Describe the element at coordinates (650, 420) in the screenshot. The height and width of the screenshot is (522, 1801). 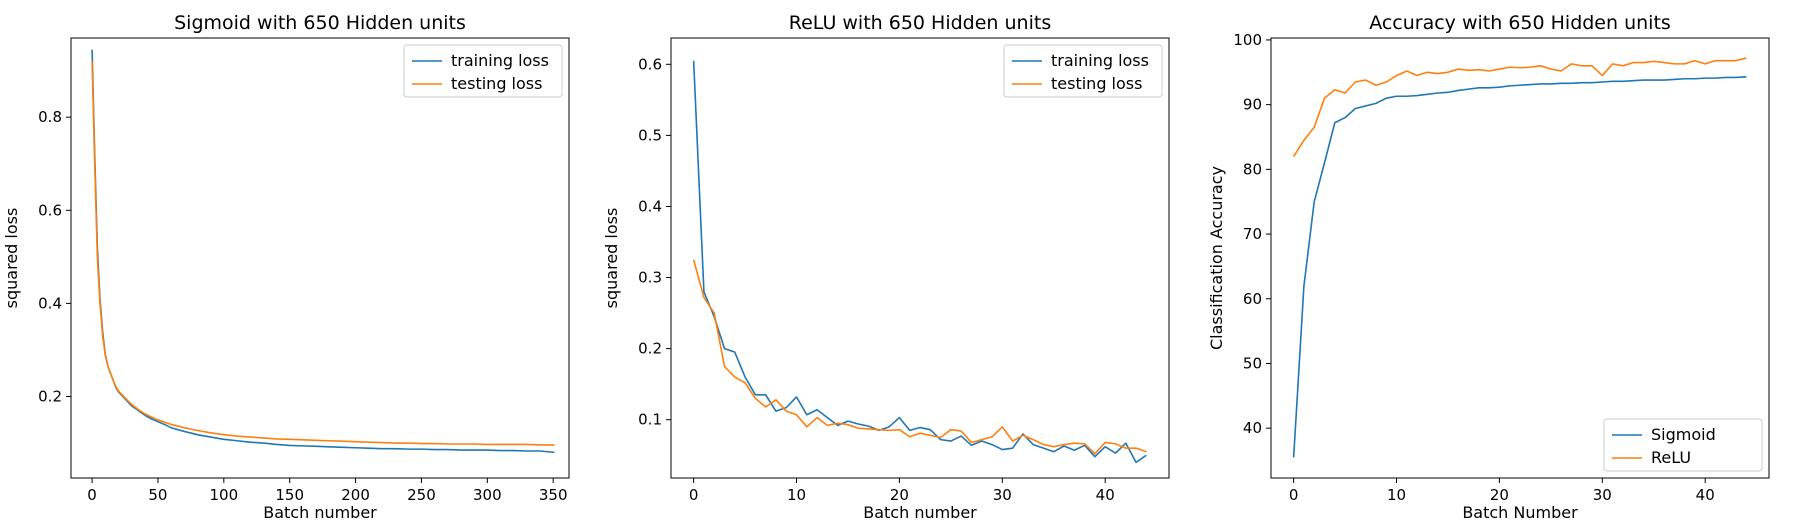
I see `y-tick-label: 0.1` at that location.